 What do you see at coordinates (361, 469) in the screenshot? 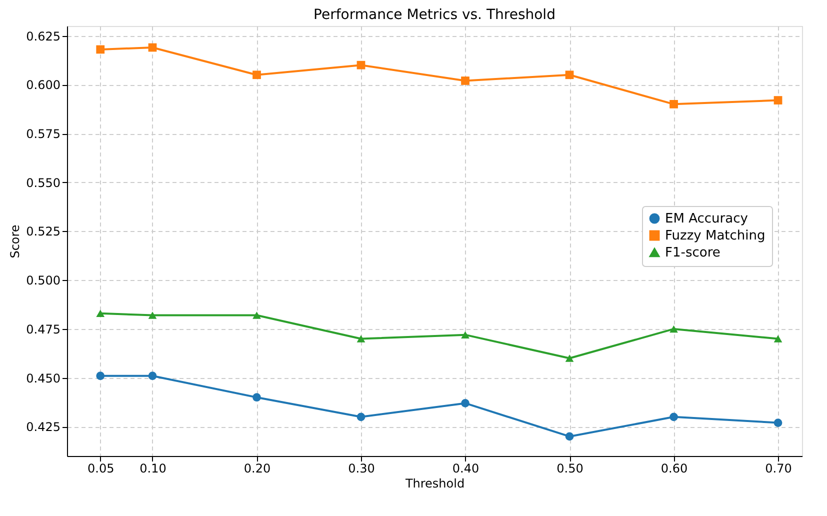
I see `x-tick-label: 0.30` at bounding box center [361, 469].